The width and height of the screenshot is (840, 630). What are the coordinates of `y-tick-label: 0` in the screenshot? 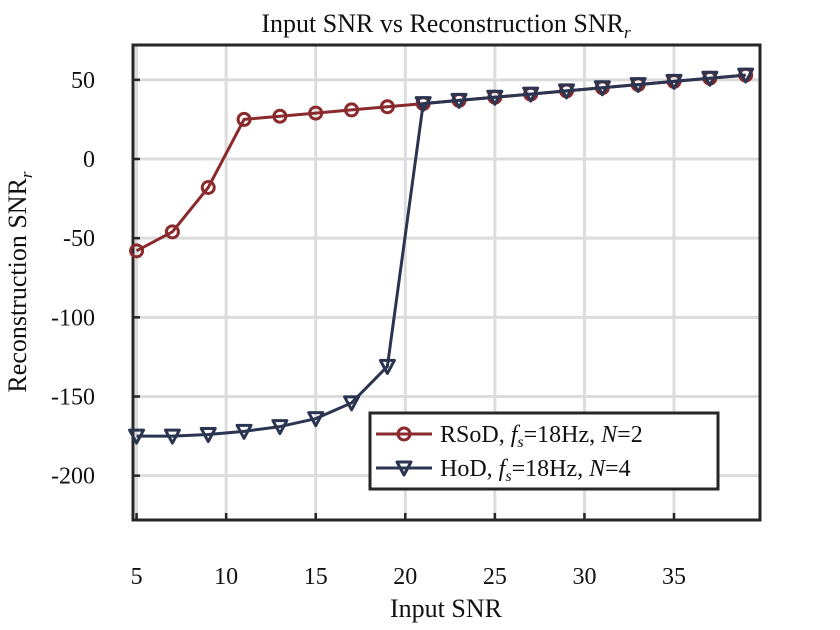 It's located at (89, 160).